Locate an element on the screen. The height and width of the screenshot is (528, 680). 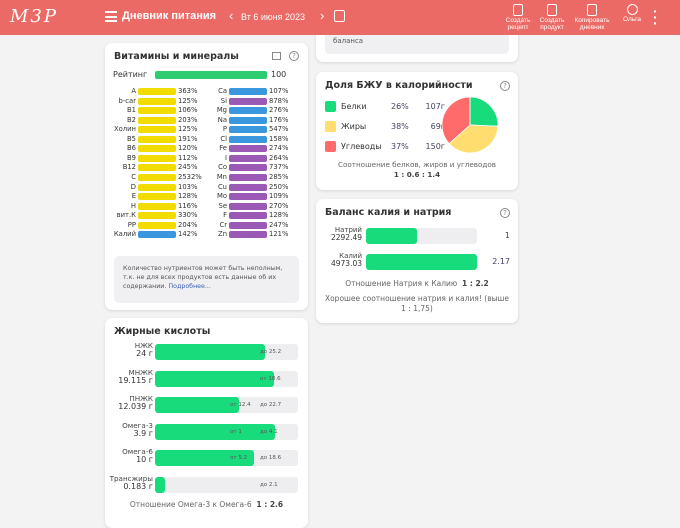
limit-marker: до 4.1 is located at coordinates (269, 431).